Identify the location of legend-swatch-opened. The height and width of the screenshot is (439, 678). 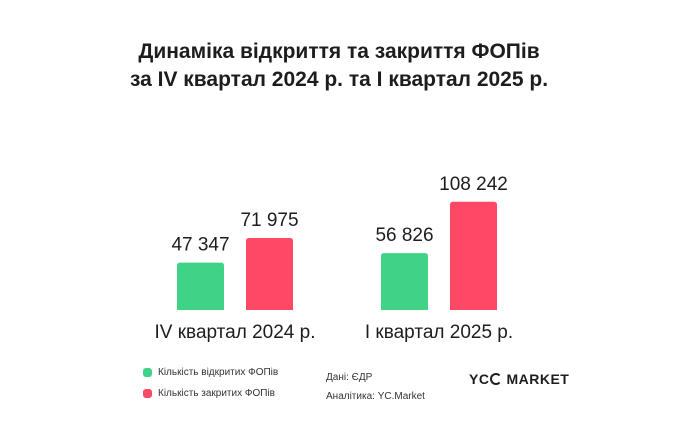
(147, 372).